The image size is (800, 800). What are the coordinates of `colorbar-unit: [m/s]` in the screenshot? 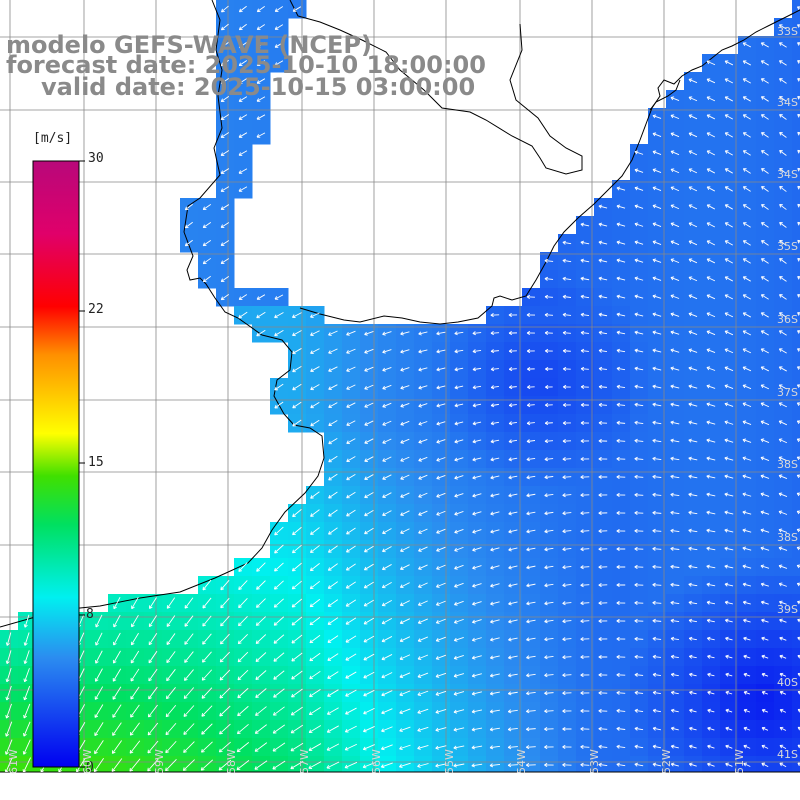 It's located at (53, 138).